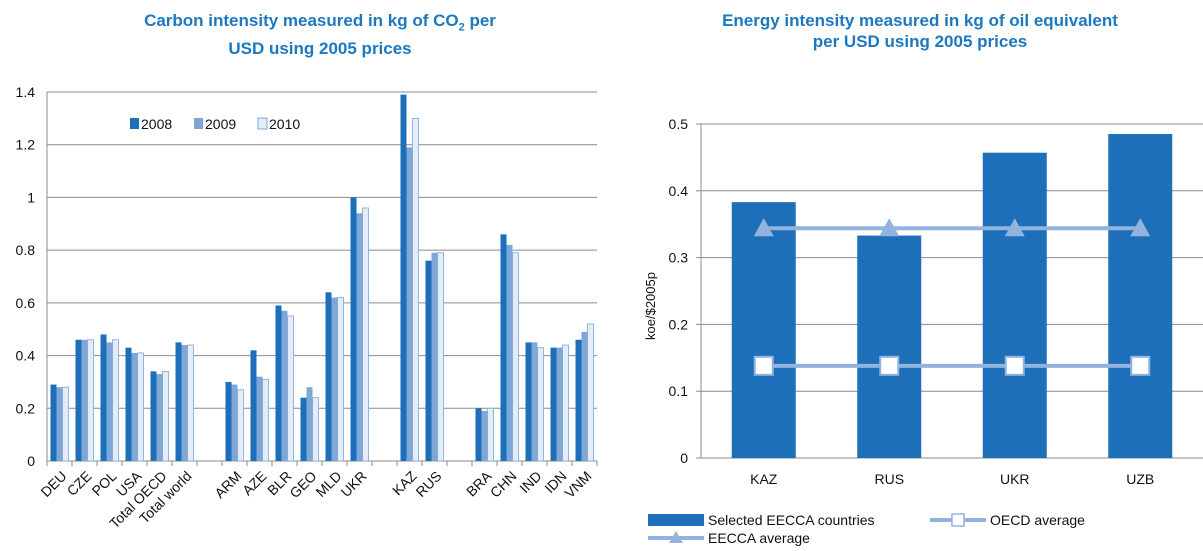  Describe the element at coordinates (759, 538) in the screenshot. I see `legend-label-eecca: EECCA average` at that location.